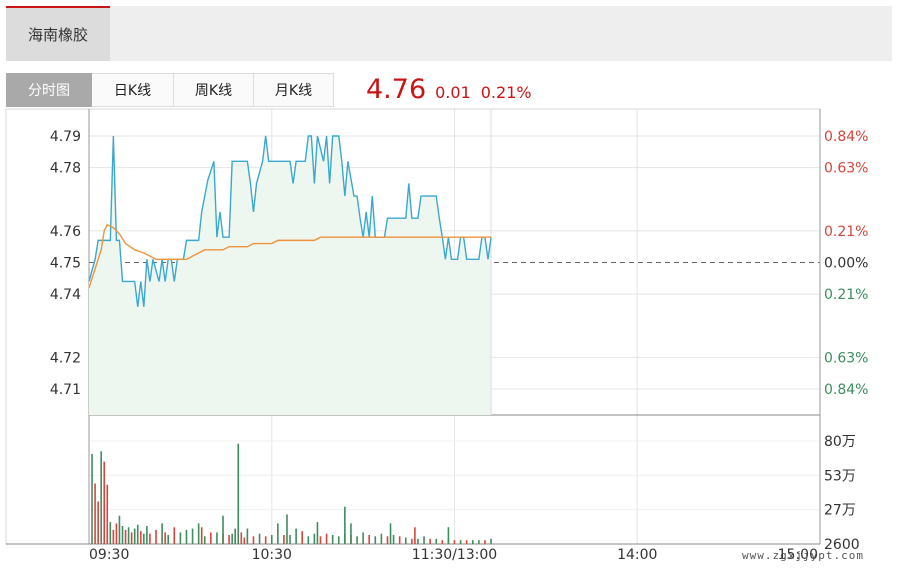 The height and width of the screenshot is (579, 899). I want to click on volume-tick-label: 27万, so click(840, 511).